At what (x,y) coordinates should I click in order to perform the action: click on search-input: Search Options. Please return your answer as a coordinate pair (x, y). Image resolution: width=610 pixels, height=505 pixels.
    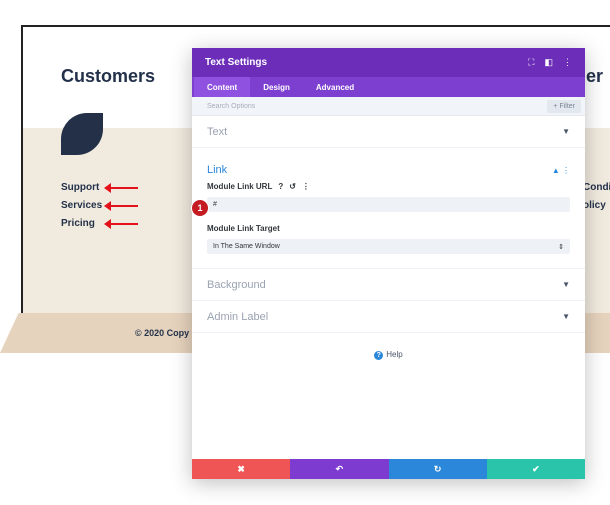
    Looking at the image, I should click on (231, 106).